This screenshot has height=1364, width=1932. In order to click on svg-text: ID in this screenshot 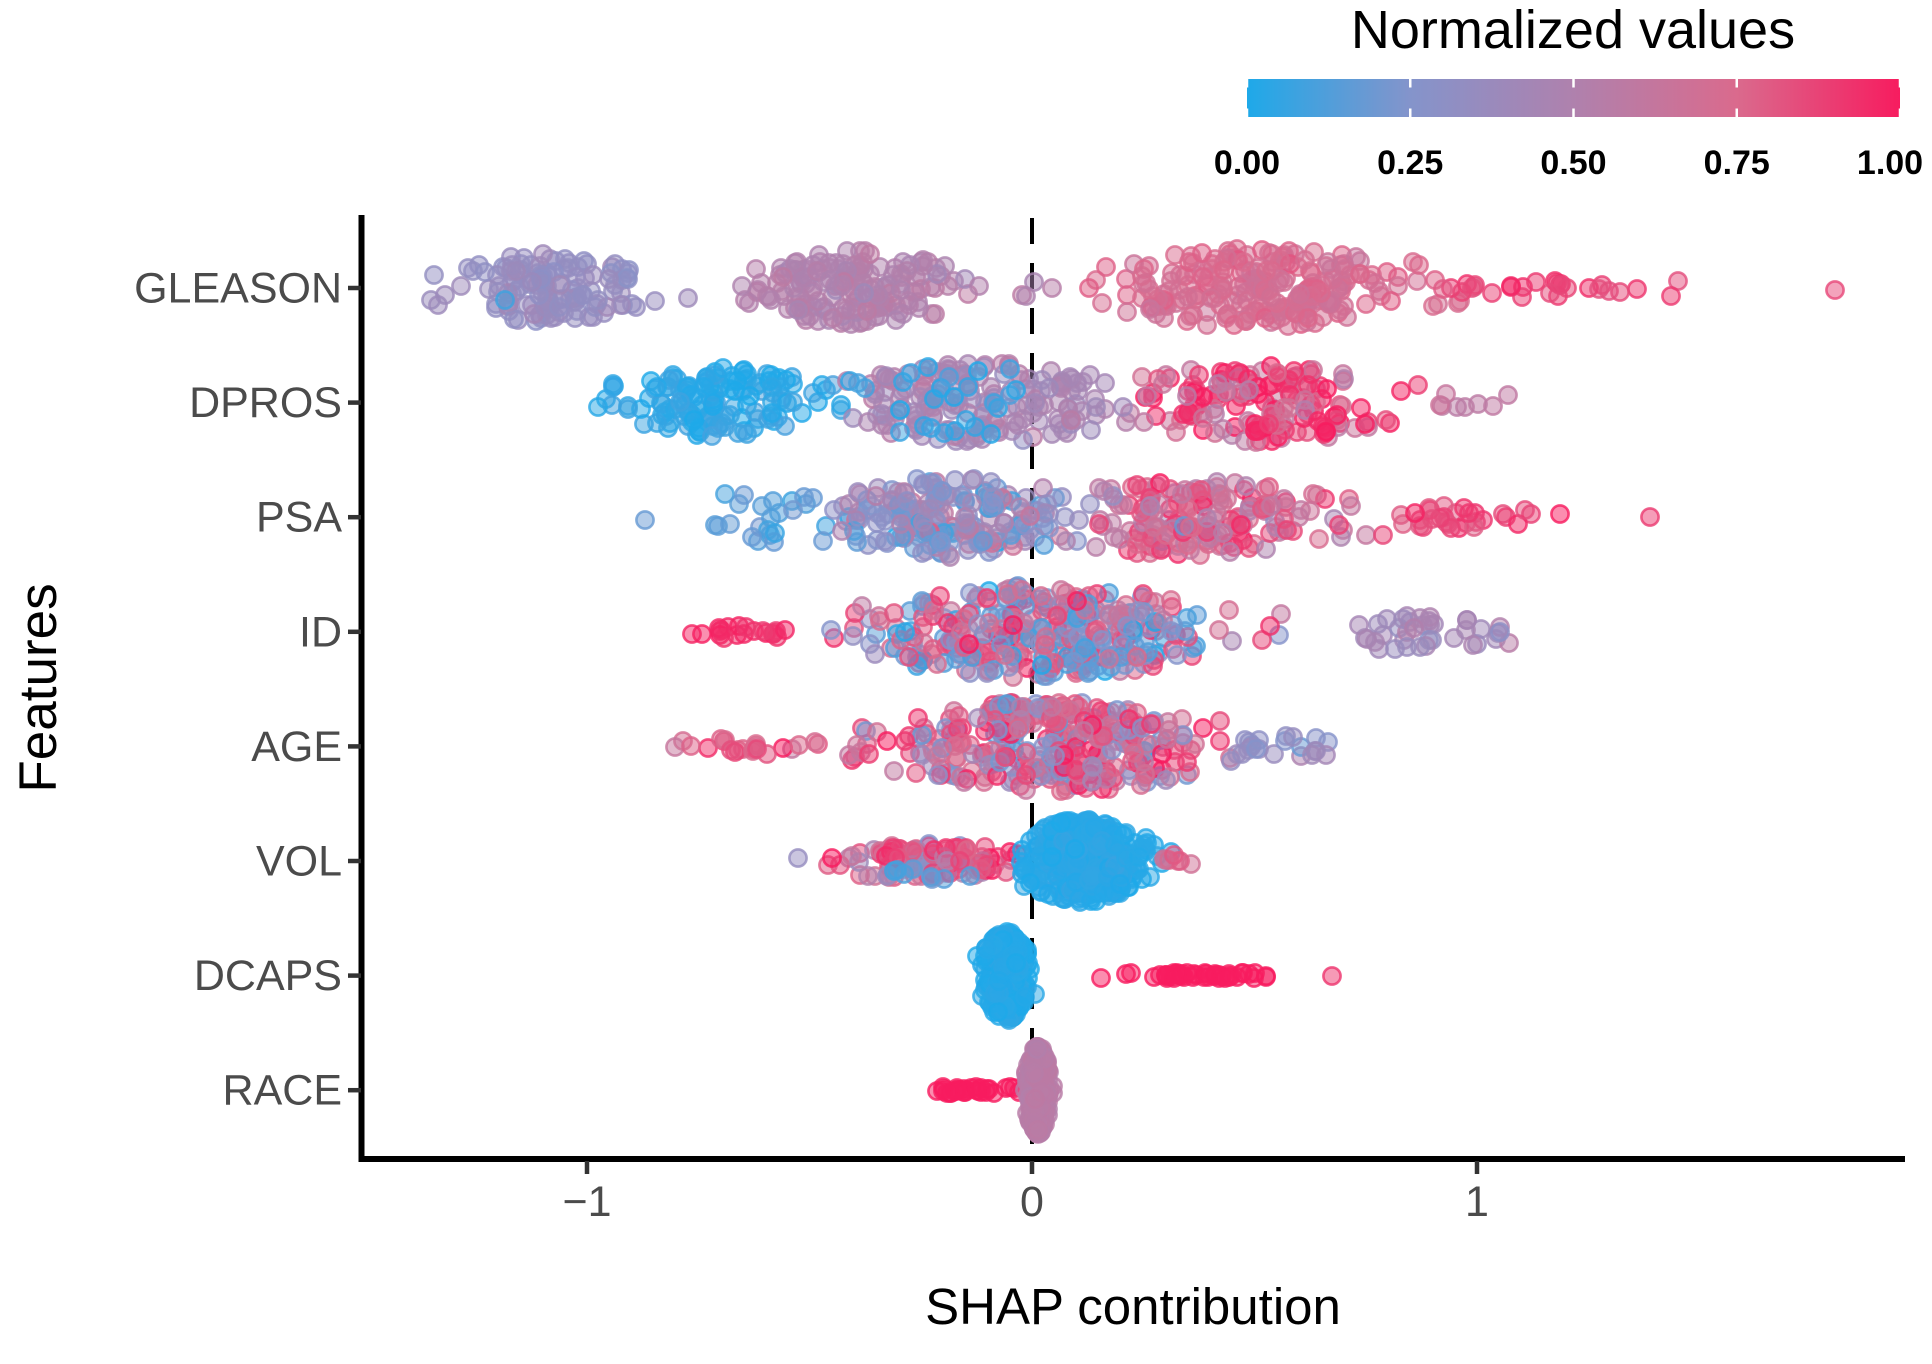, I will do `click(320, 632)`.